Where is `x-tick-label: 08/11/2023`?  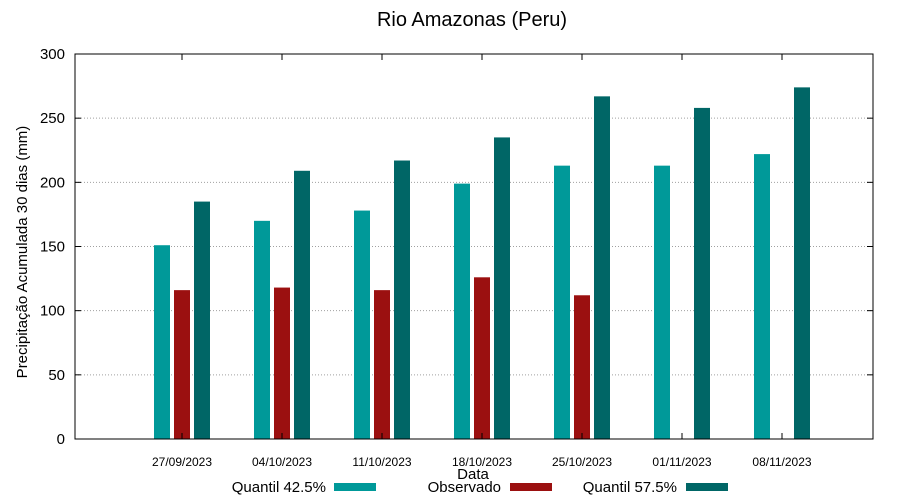
x-tick-label: 08/11/2023 is located at coordinates (781, 462).